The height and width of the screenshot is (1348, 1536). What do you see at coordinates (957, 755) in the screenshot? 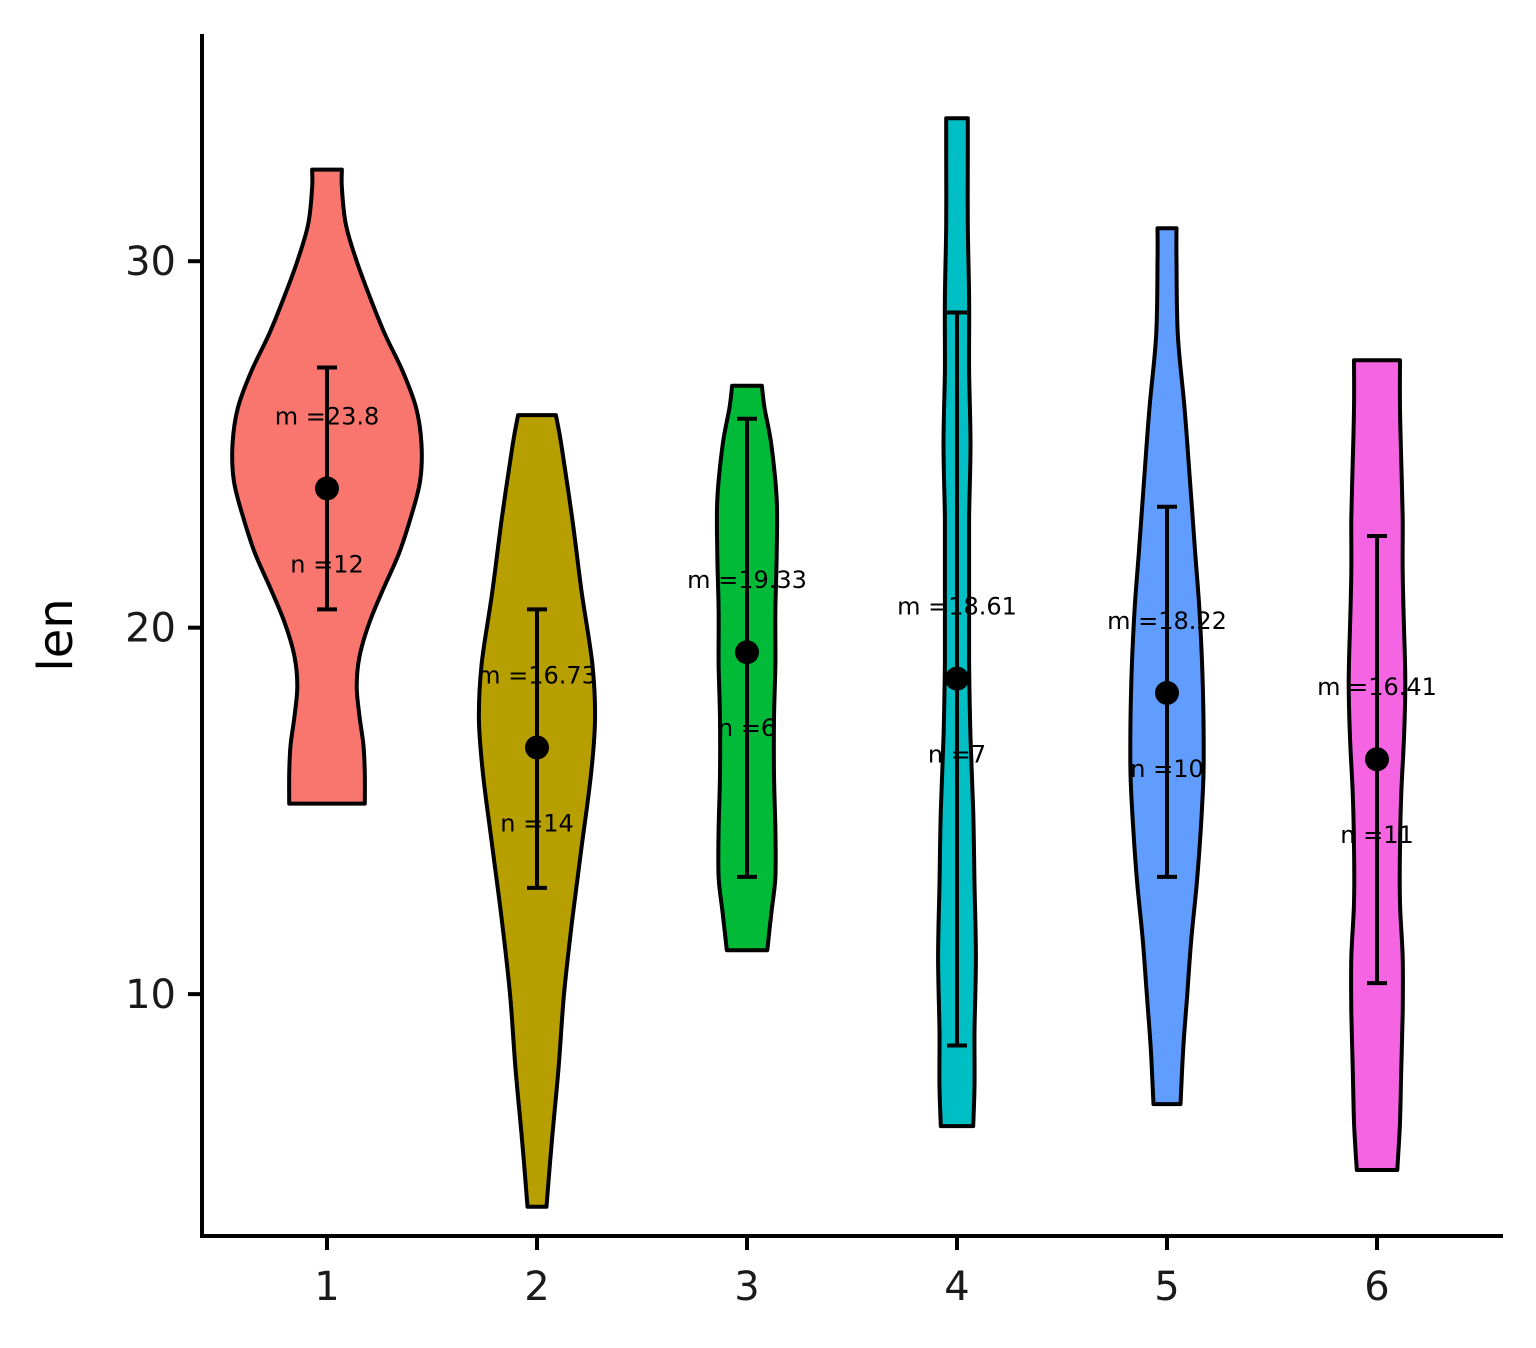
I see `n-label-4: n =7` at bounding box center [957, 755].